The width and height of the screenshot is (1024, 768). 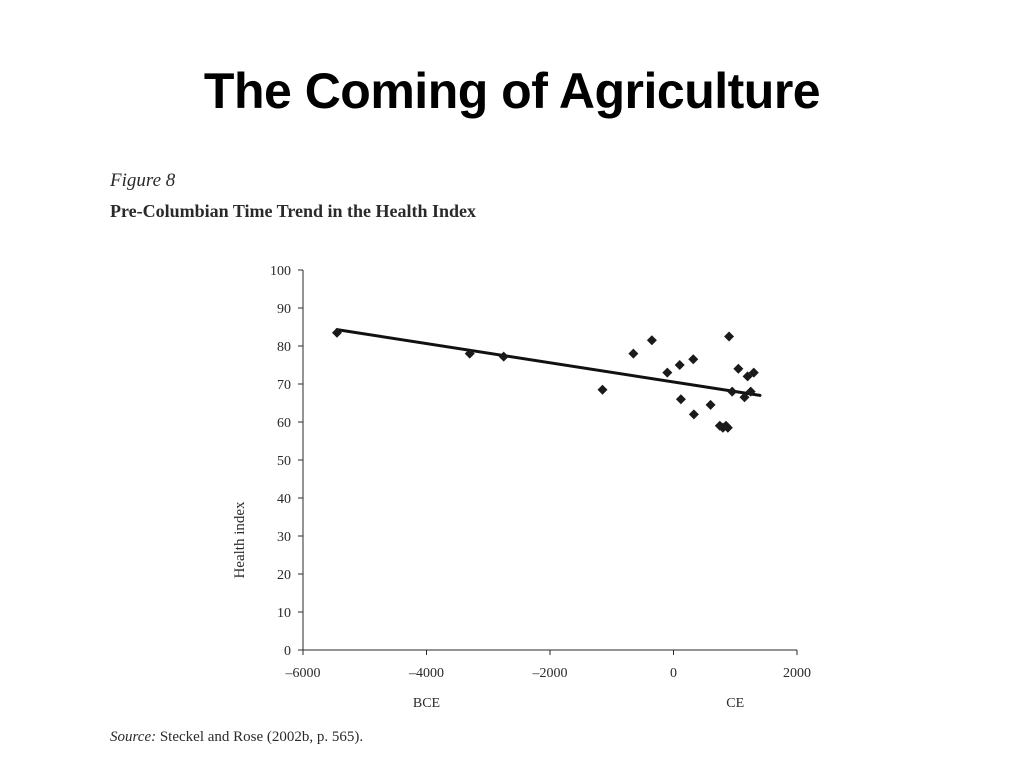 What do you see at coordinates (673, 673) in the screenshot?
I see `x-tick-label: 0` at bounding box center [673, 673].